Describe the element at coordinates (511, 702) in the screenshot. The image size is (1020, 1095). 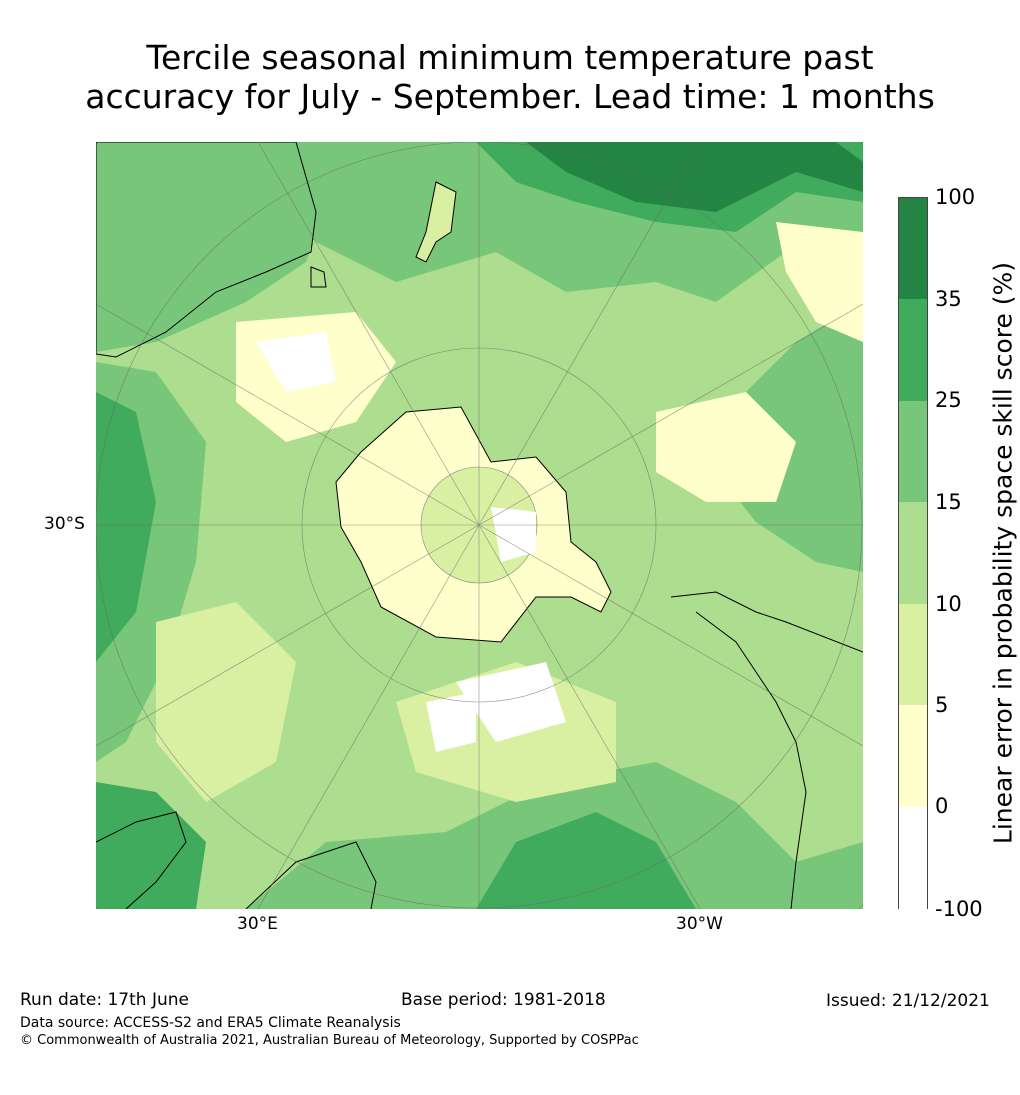
I see `skill-region-zero-south` at that location.